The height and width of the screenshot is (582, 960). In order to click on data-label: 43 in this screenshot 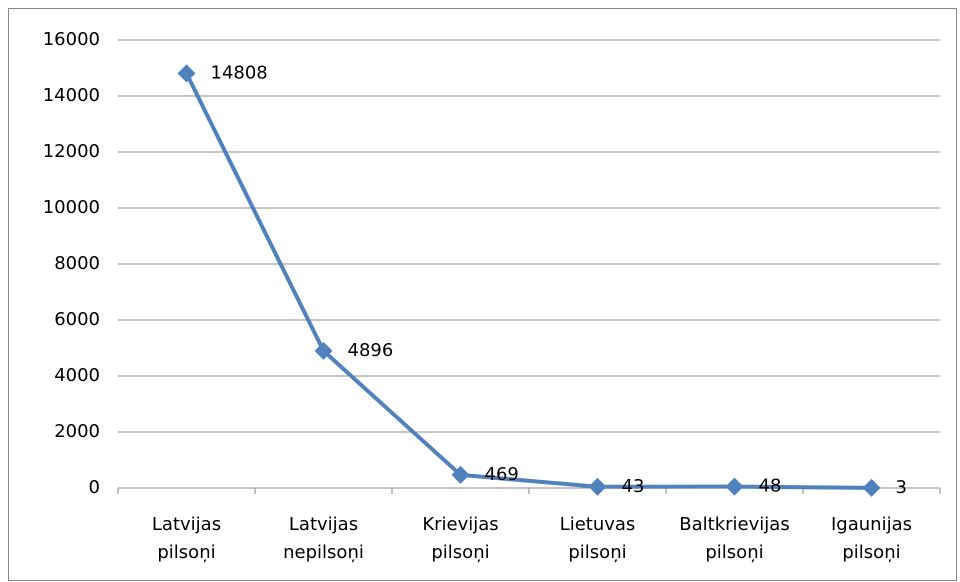, I will do `click(633, 486)`.